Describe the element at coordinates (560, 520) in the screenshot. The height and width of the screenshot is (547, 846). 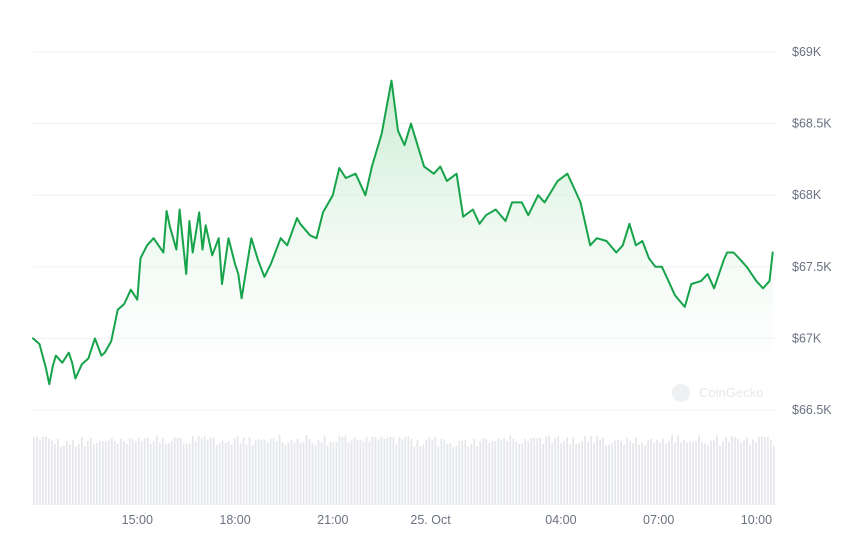
I see `x-tick-label: 04:00` at that location.